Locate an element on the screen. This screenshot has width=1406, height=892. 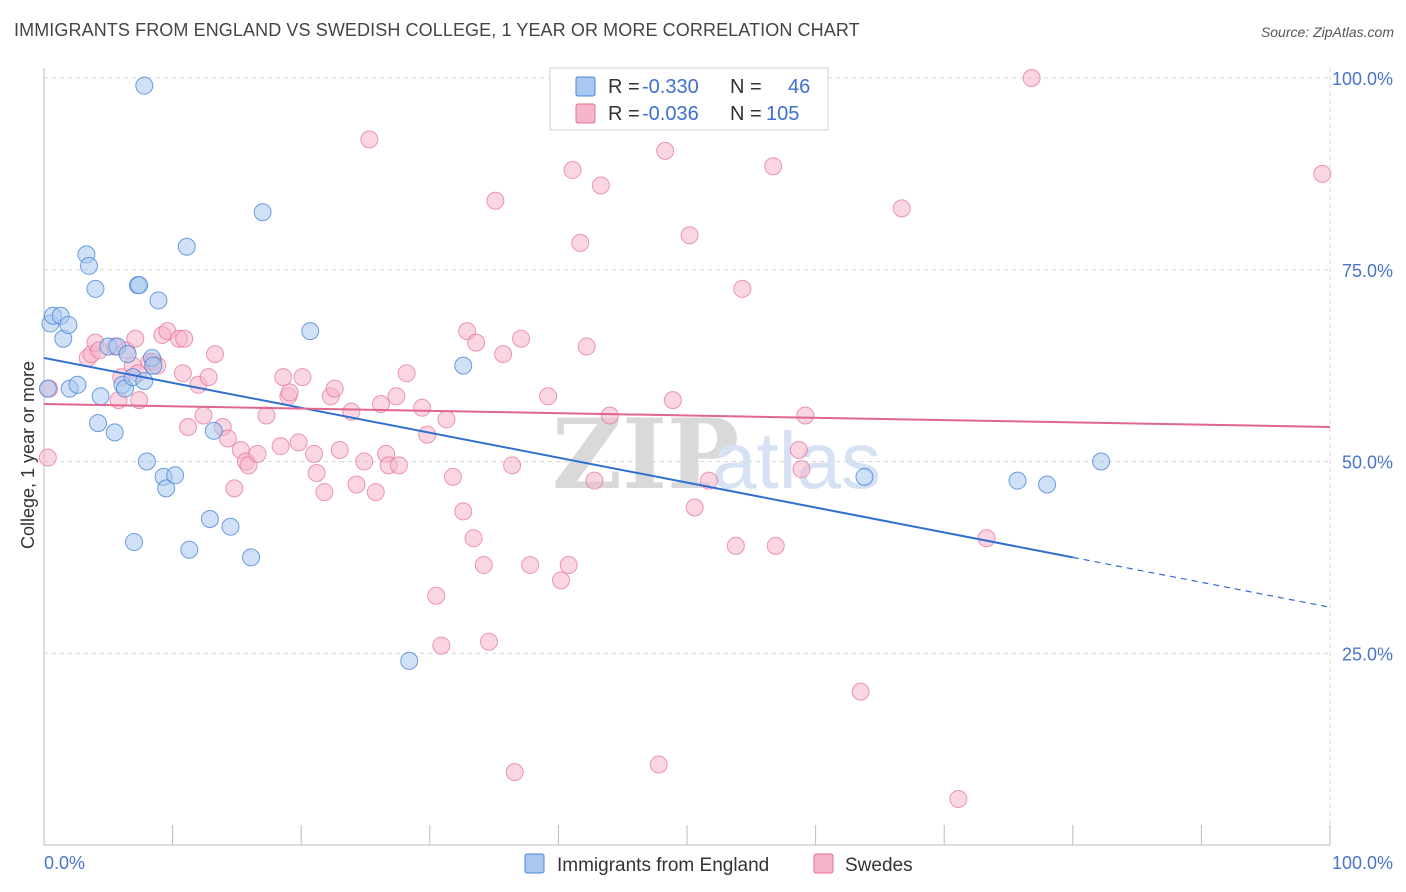
watermark: ZIP atlas is located at coordinates (716, 454).